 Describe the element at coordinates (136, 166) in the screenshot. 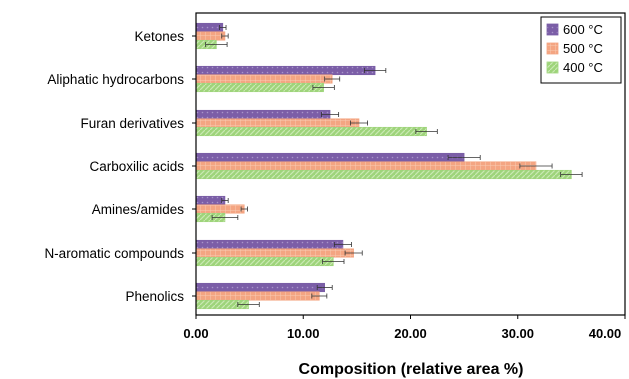

I see `category-label: Carboxilic acids` at that location.